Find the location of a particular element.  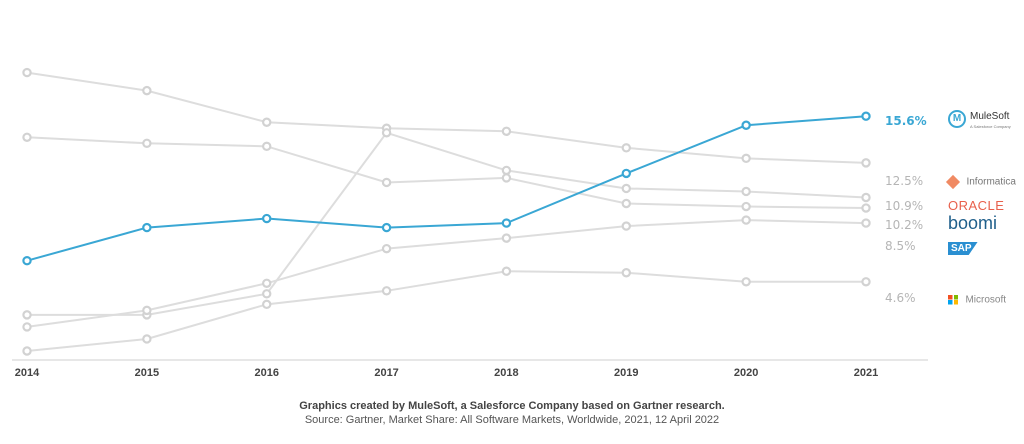

end-label-3: 10.2% is located at coordinates (904, 225).